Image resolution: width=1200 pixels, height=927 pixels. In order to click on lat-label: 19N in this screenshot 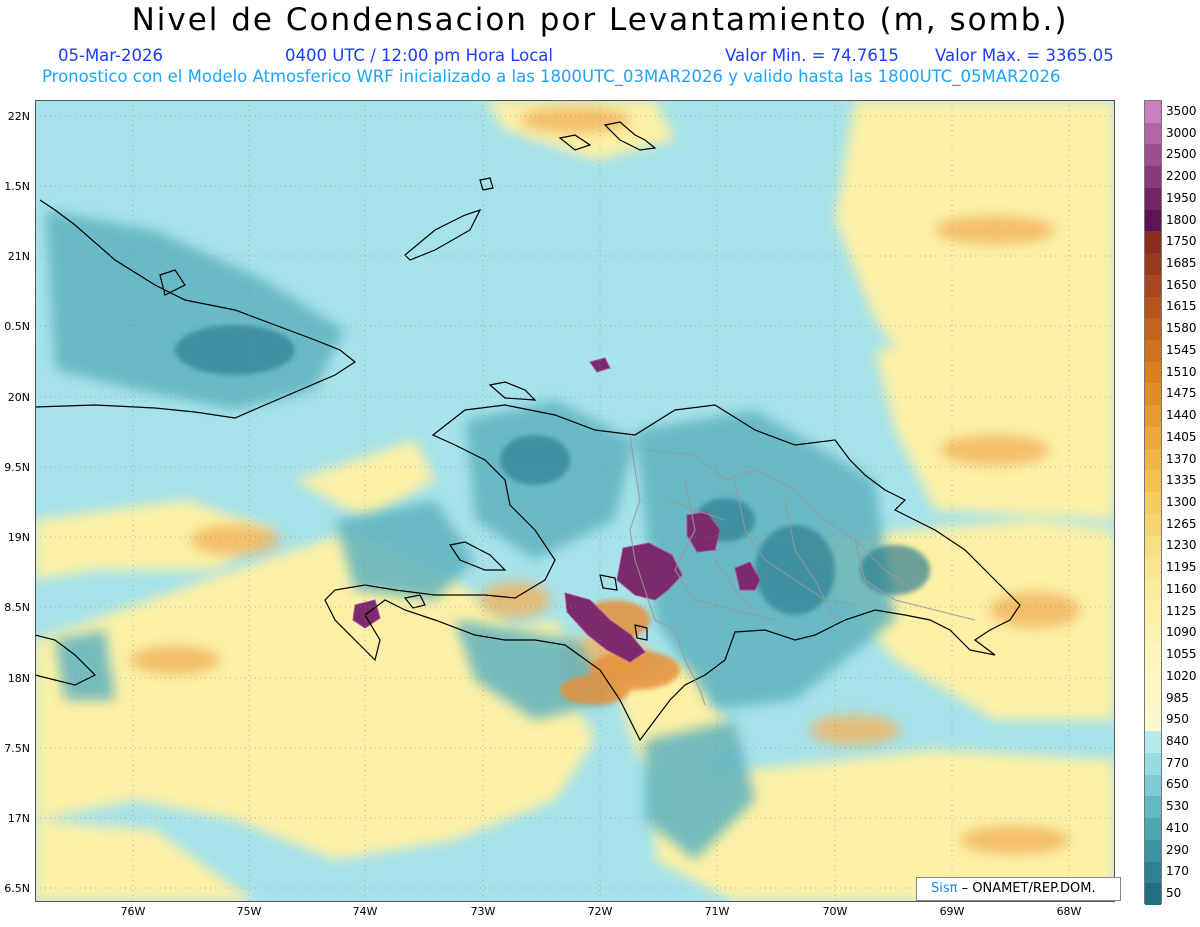, I will do `click(18, 537)`.